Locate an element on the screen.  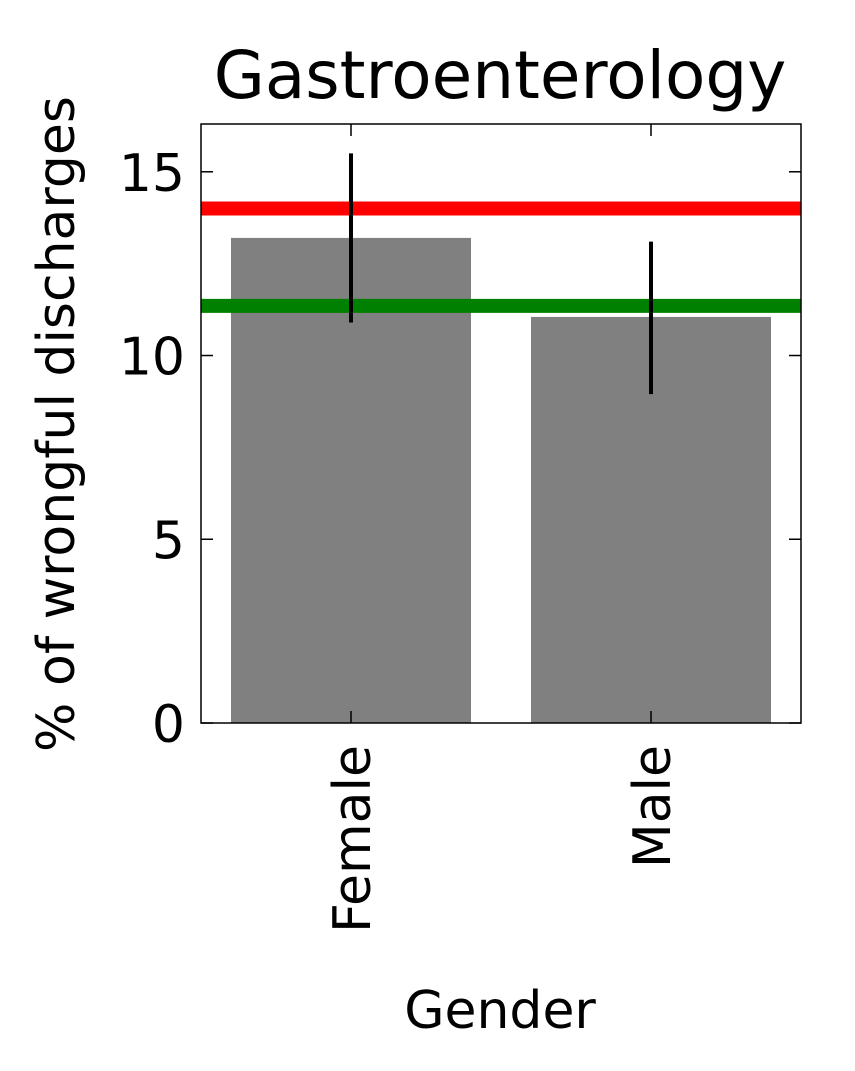
chart-title: Gastroenterology is located at coordinates (500, 75).